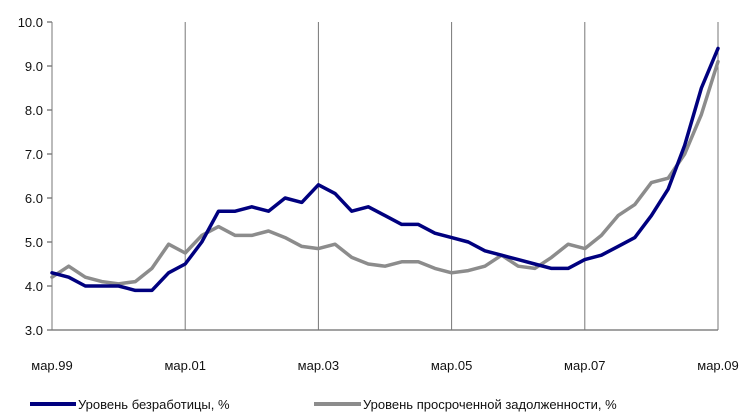 The image size is (743, 416). I want to click on y-tick-label: 4.0, so click(34, 286).